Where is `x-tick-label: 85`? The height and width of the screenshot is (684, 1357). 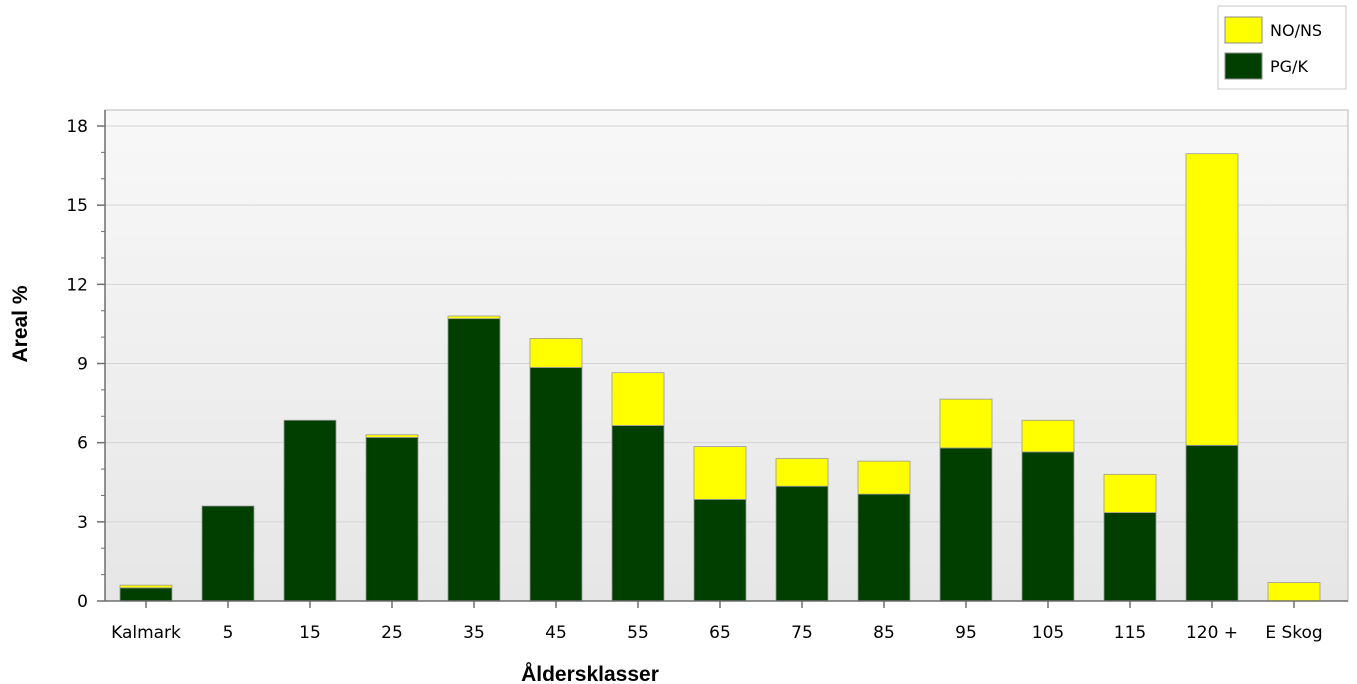
x-tick-label: 85 is located at coordinates (884, 633).